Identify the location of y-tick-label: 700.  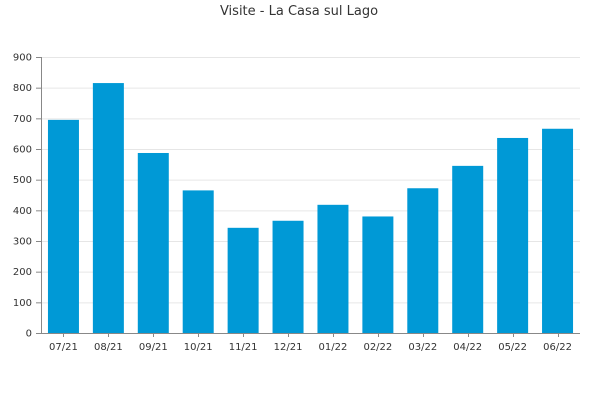
(22, 119).